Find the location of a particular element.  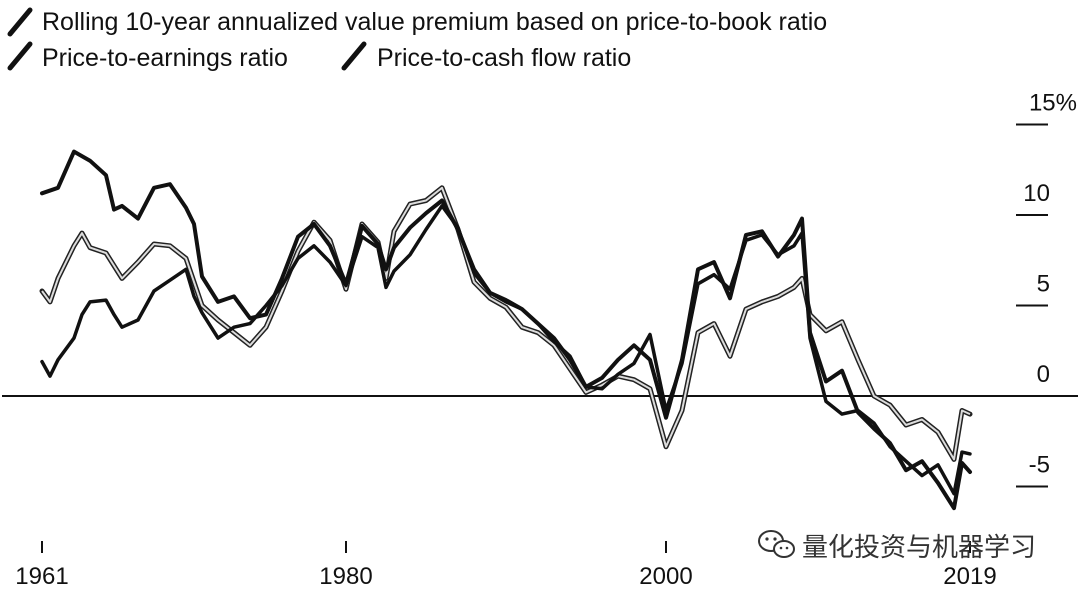

watermark: 量化投资与机器学习 is located at coordinates (897, 546).